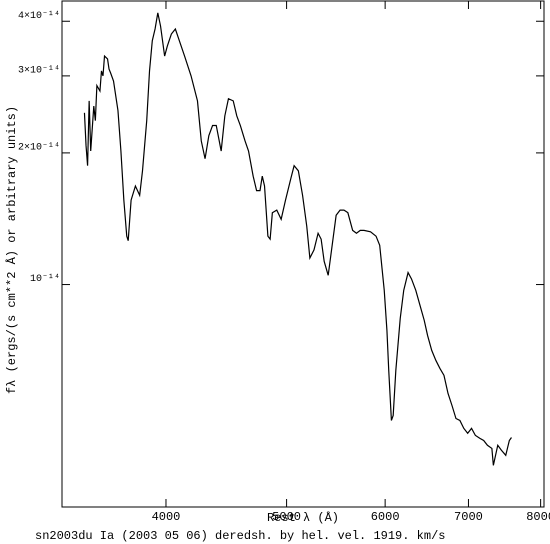 This screenshot has height=544, width=550. What do you see at coordinates (468, 517) in the screenshot?
I see `x-tick-label: 7000` at bounding box center [468, 517].